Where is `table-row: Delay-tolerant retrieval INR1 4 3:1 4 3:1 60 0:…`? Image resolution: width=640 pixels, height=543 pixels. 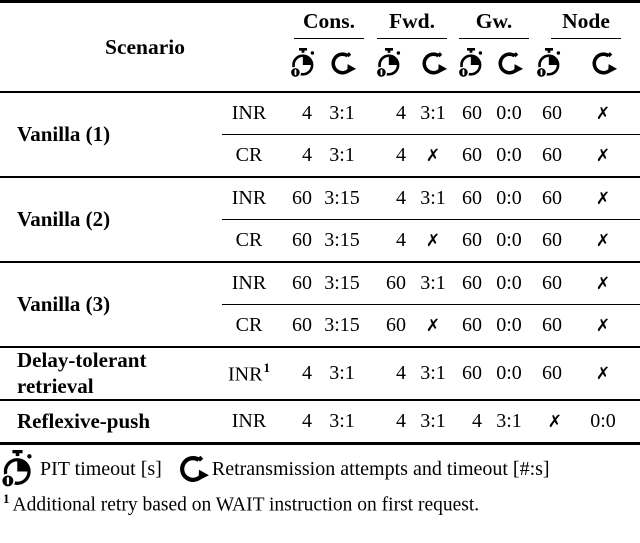
table-row: Delay-tolerant retrieval INR1 4 3:1 4 3:1 60 0:… is located at coordinates (320, 373).